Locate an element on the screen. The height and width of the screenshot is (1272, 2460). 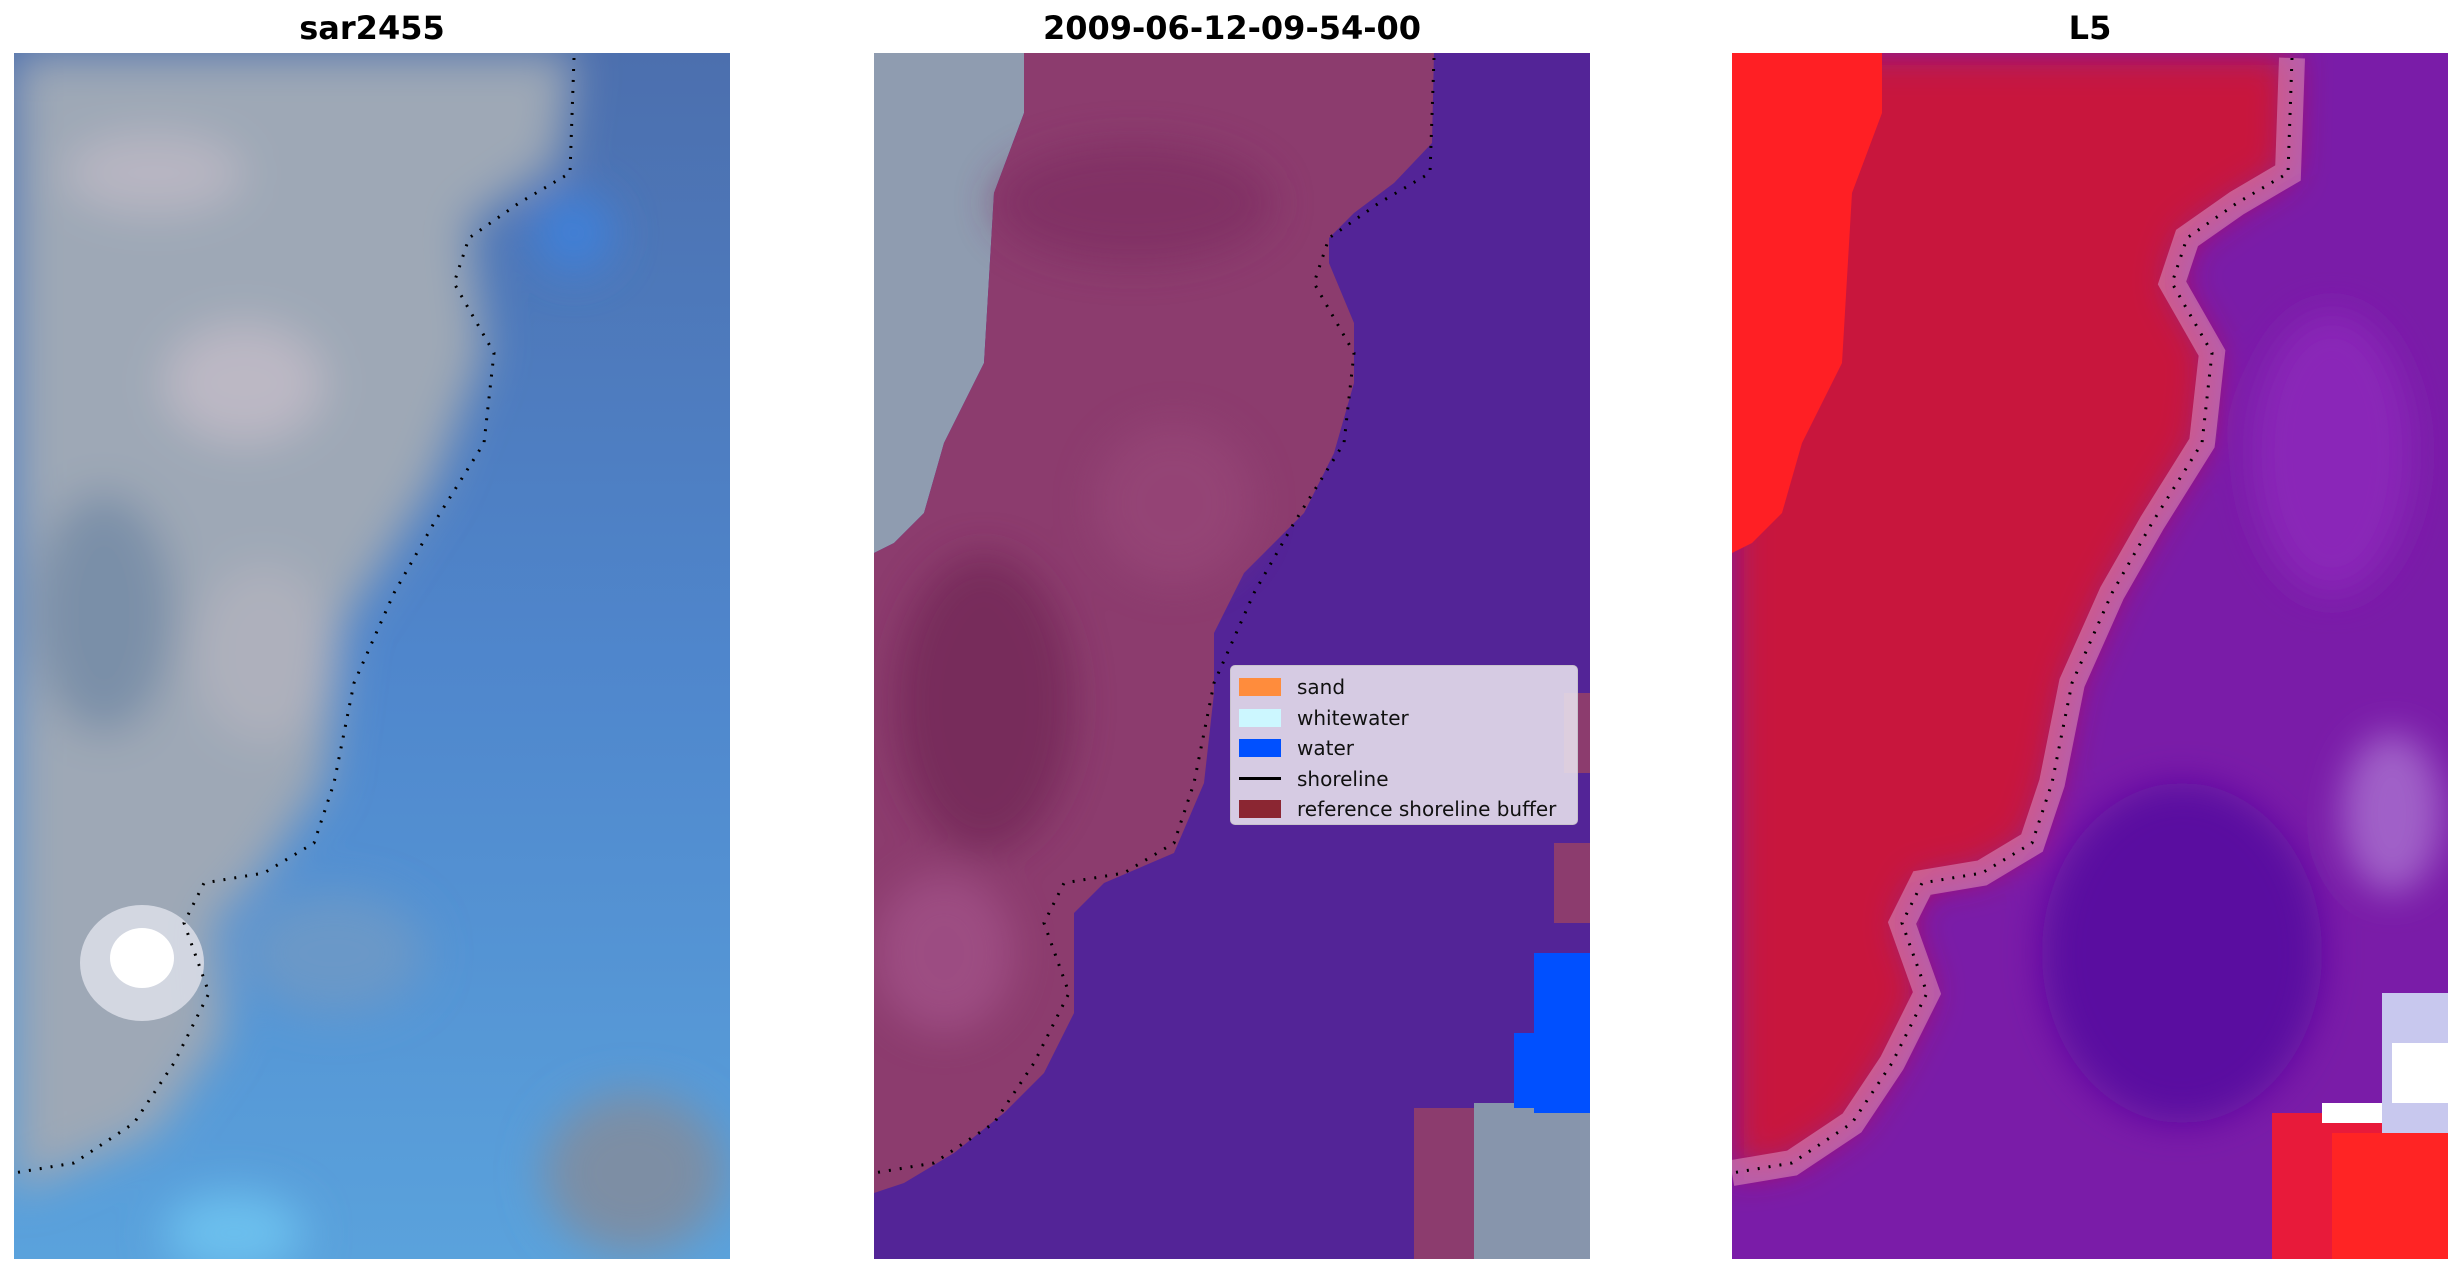
legend-item-shoreline: shoreline is located at coordinates (1404, 779).